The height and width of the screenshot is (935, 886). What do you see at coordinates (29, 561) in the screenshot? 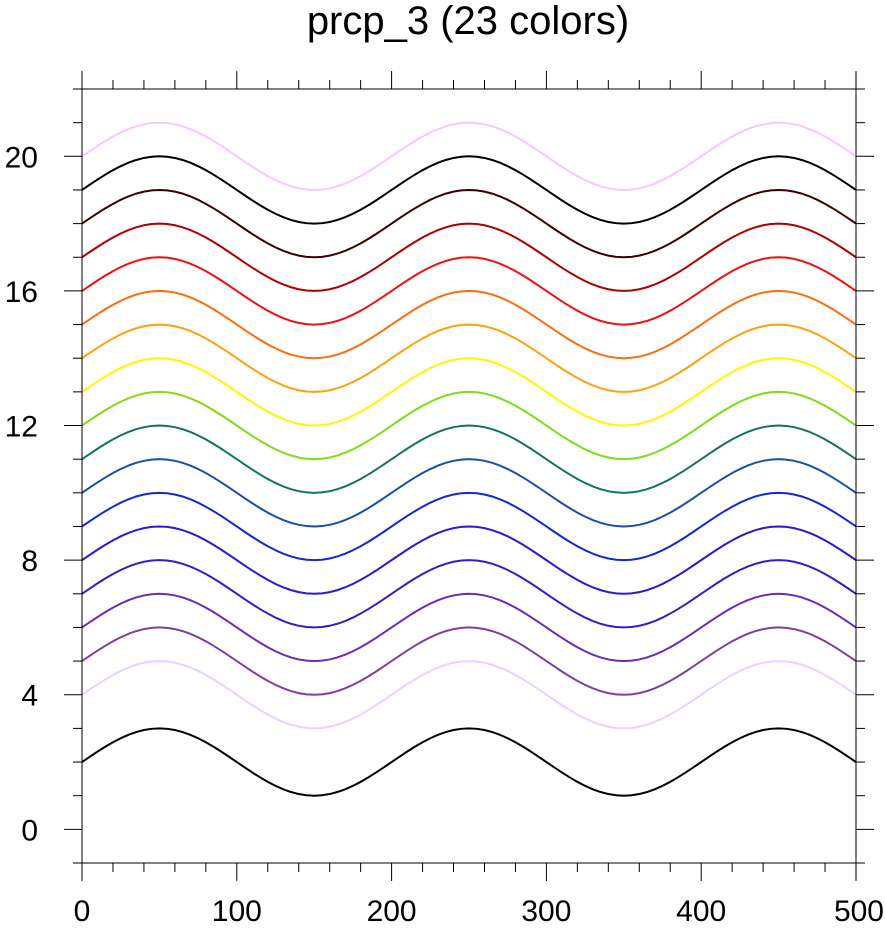
I see `y-tick-label: 8` at bounding box center [29, 561].